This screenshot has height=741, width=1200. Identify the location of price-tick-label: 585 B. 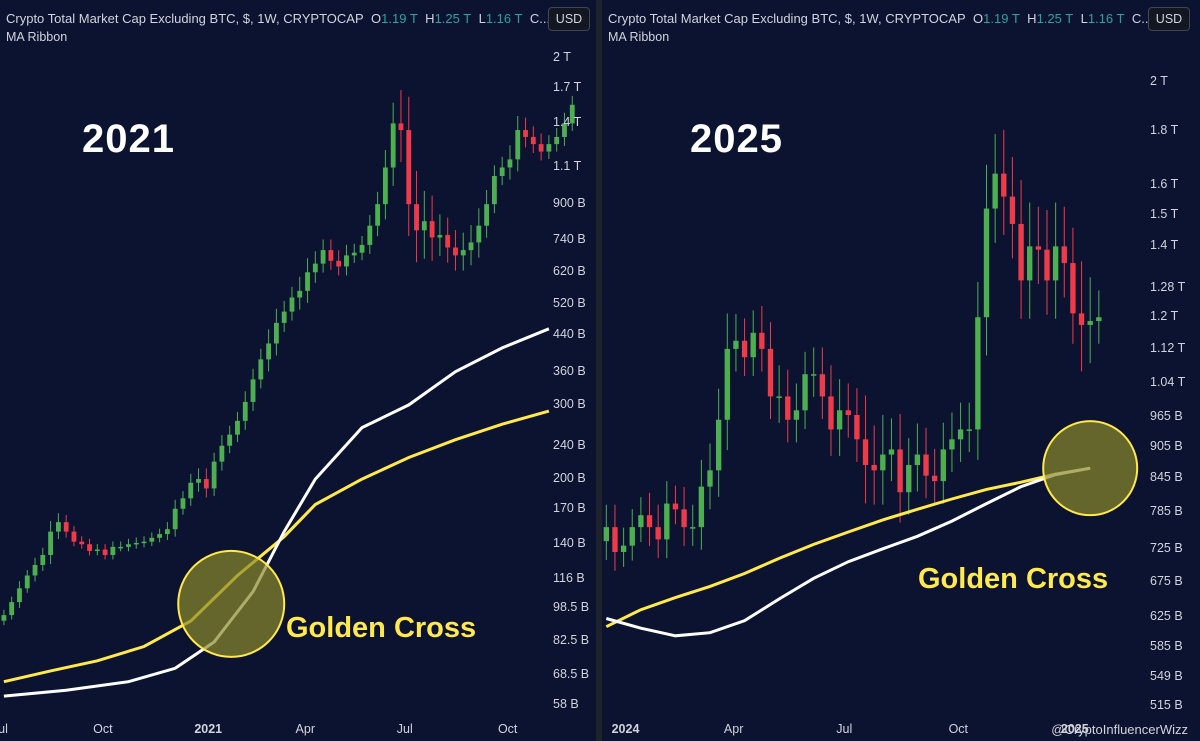
(1166, 646).